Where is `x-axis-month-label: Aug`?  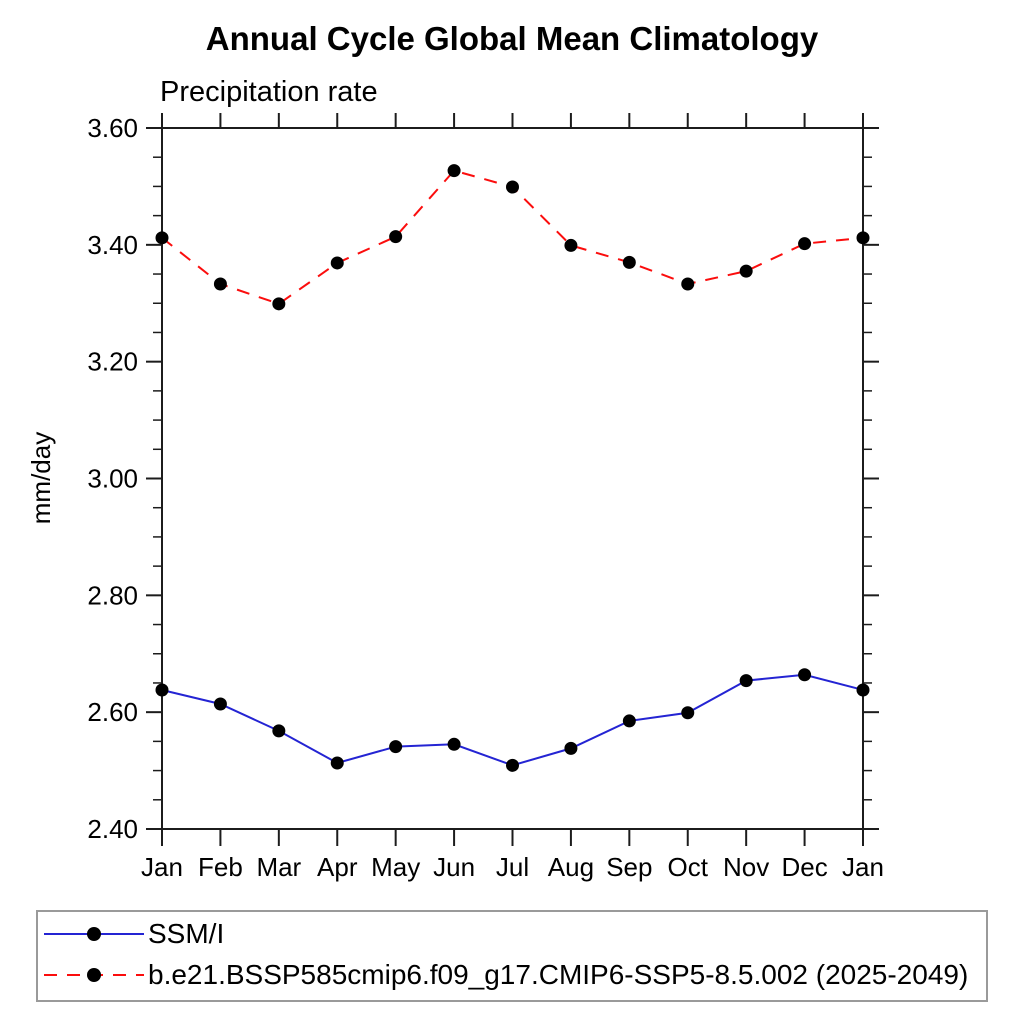
x-axis-month-label: Aug is located at coordinates (571, 867).